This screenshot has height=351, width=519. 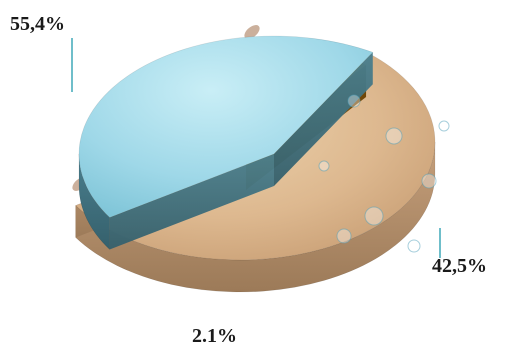 What do you see at coordinates (252, 32) in the screenshot?
I see `fossil-fish-icon` at bounding box center [252, 32].